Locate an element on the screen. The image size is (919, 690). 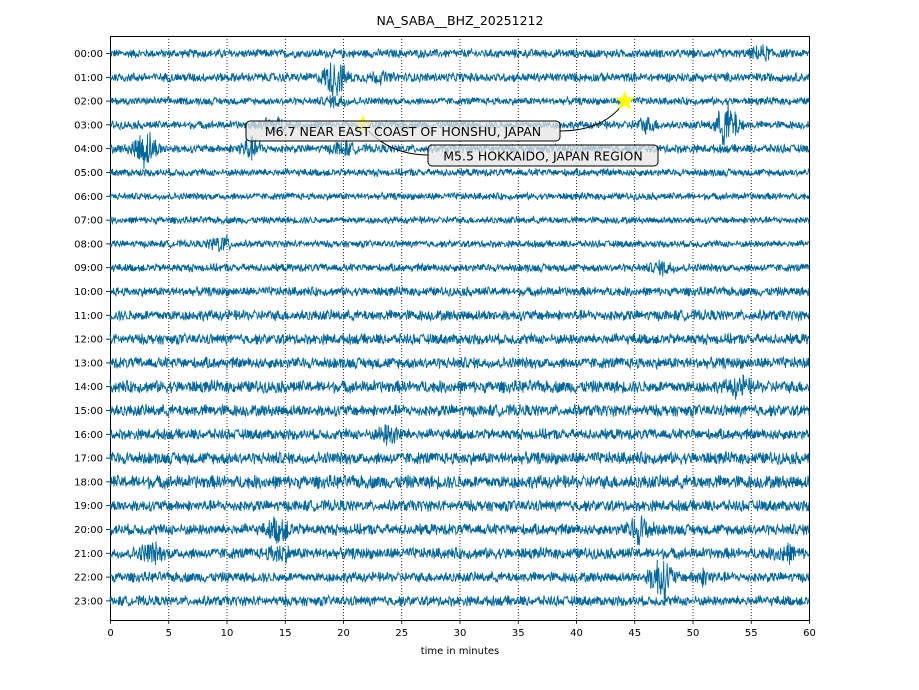
x-axis-label: time in minutes is located at coordinates (460, 651).